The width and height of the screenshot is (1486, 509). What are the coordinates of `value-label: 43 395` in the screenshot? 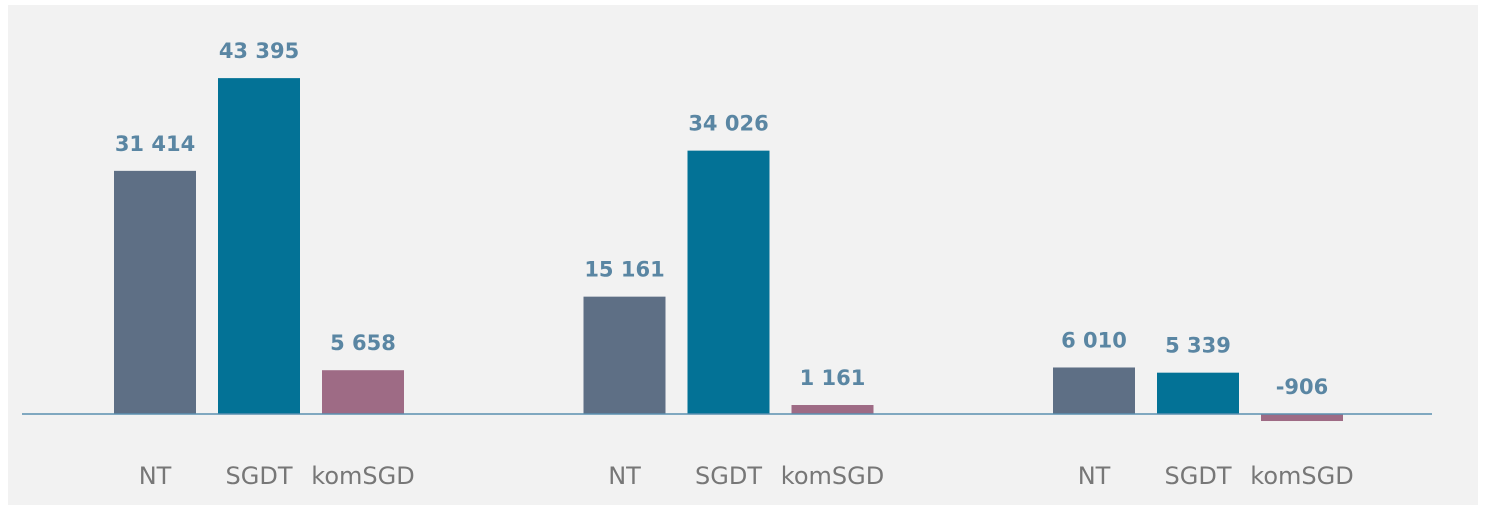 It's located at (259, 51).